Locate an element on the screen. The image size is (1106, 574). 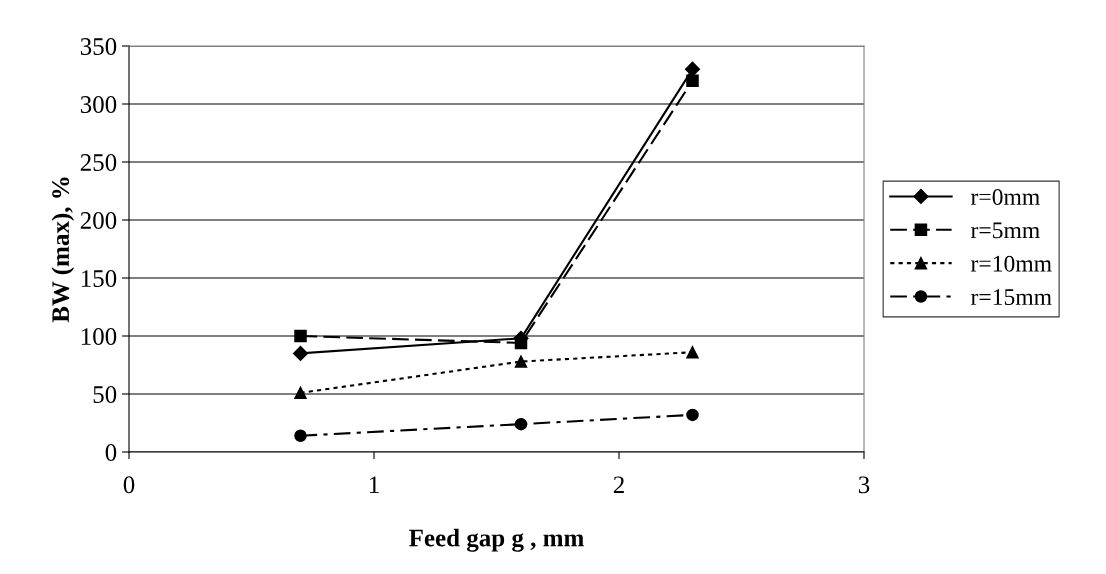
y-tick-label: 200 is located at coordinates (98, 220).